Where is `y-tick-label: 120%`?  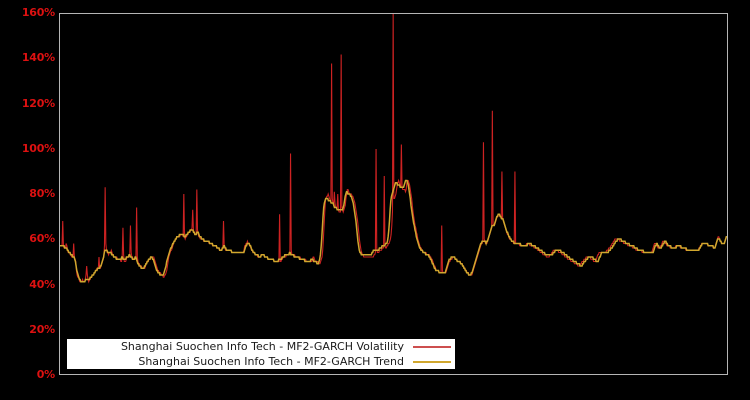 y-tick-label: 120% is located at coordinates (38, 103).